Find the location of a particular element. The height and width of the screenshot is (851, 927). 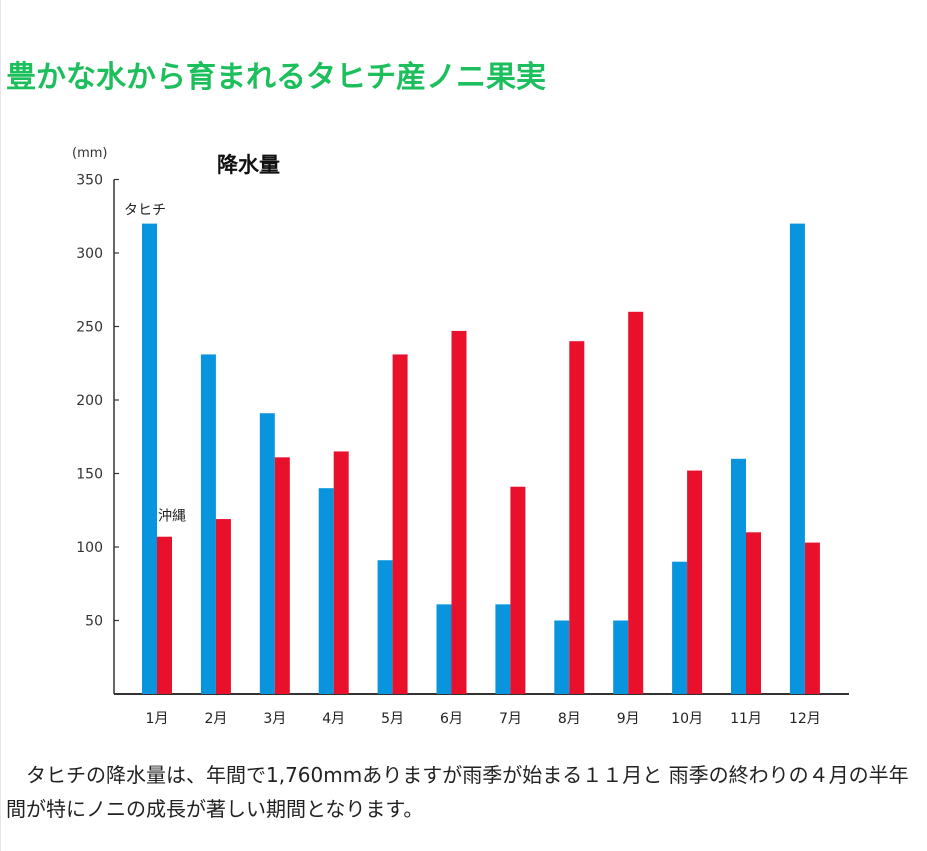

series-label-okinawa: 沖縄 is located at coordinates (172, 517).